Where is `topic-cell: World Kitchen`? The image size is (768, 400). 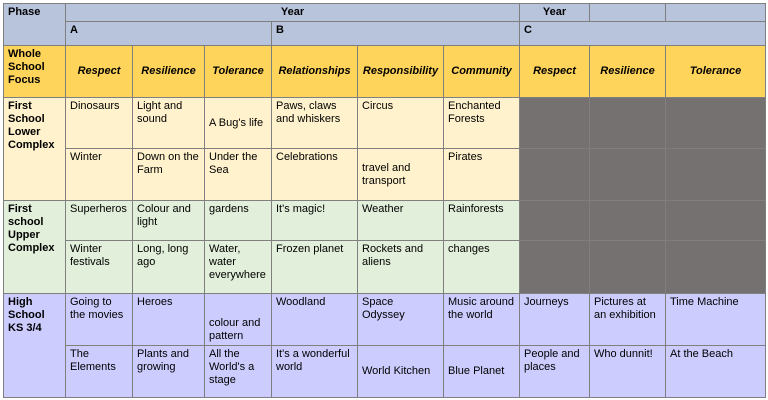 topic-cell: World Kitchen is located at coordinates (400, 371).